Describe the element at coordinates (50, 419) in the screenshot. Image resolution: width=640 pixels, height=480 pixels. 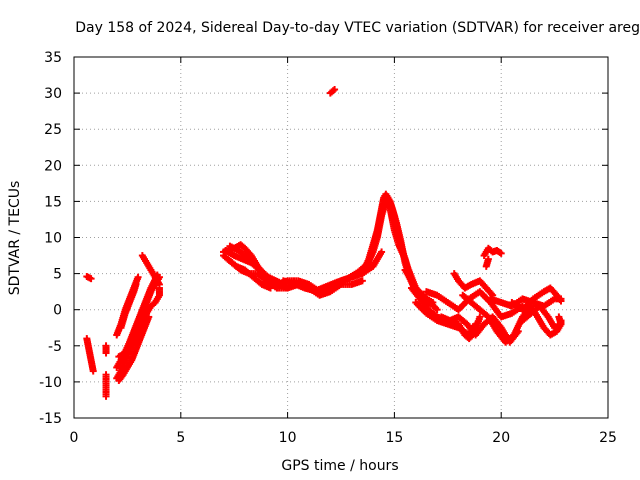
I see `y-tick-label: -15` at that location.